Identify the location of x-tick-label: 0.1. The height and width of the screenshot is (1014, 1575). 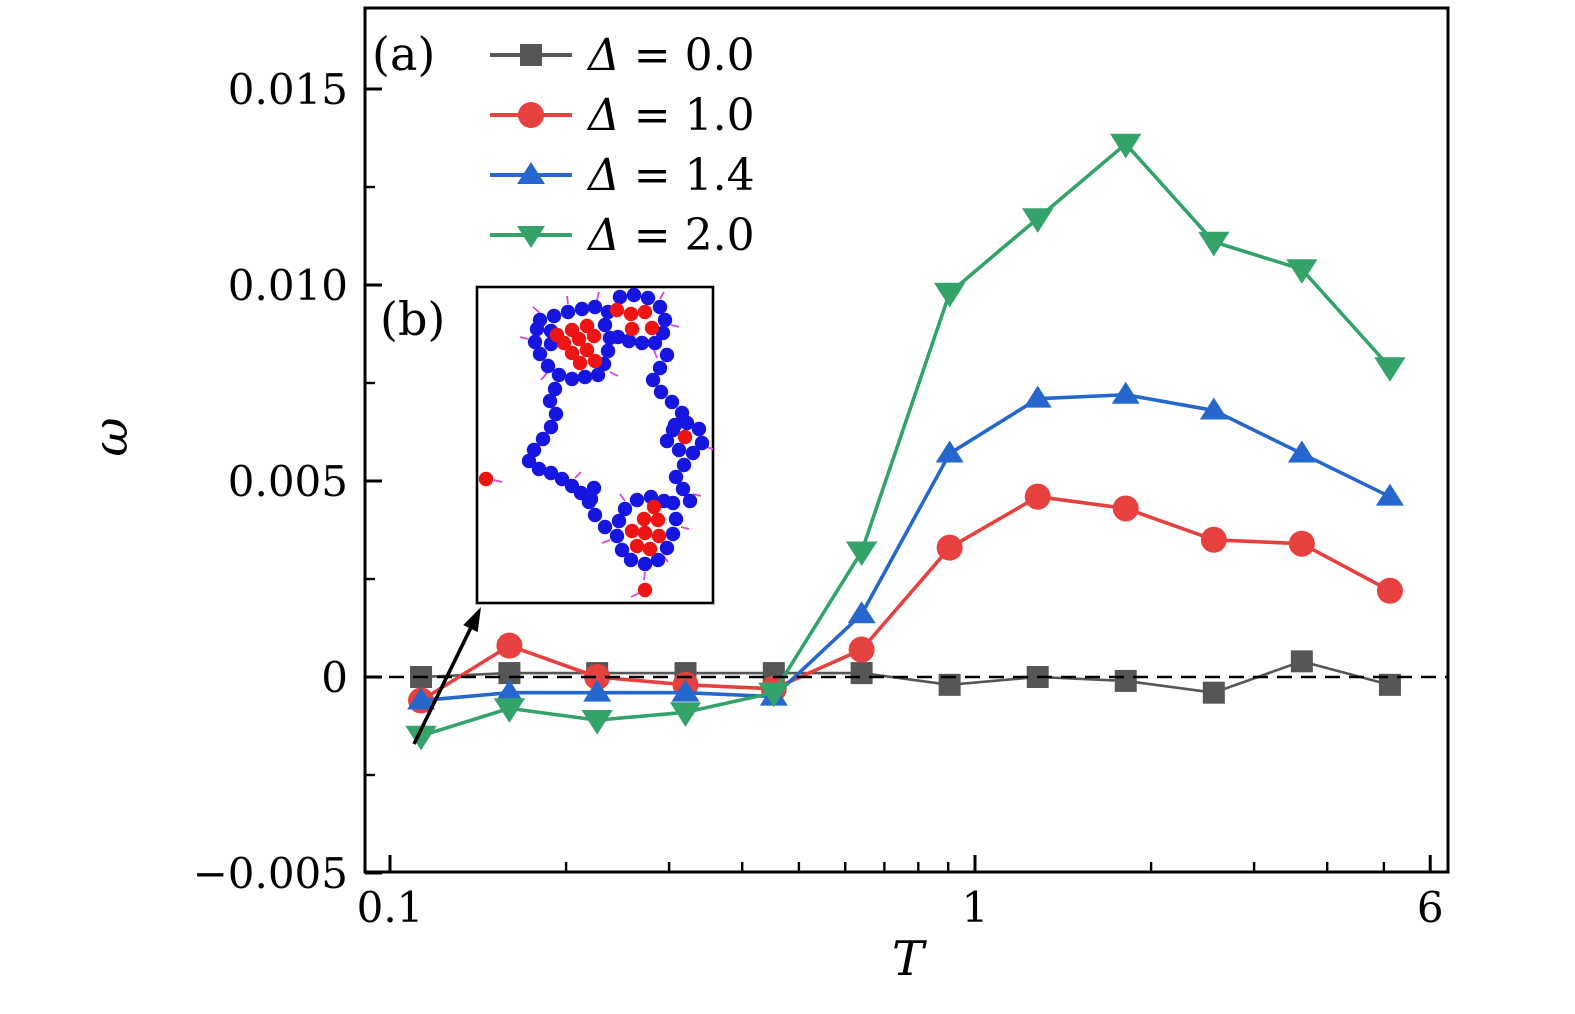
(390, 907).